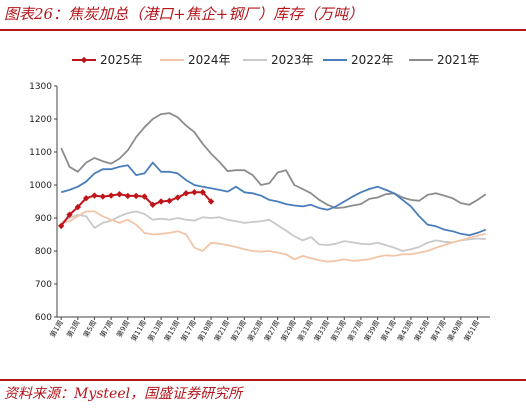  I want to click on legend: 2025年 2024年 2023年 2022年 2021年, so click(276, 60).